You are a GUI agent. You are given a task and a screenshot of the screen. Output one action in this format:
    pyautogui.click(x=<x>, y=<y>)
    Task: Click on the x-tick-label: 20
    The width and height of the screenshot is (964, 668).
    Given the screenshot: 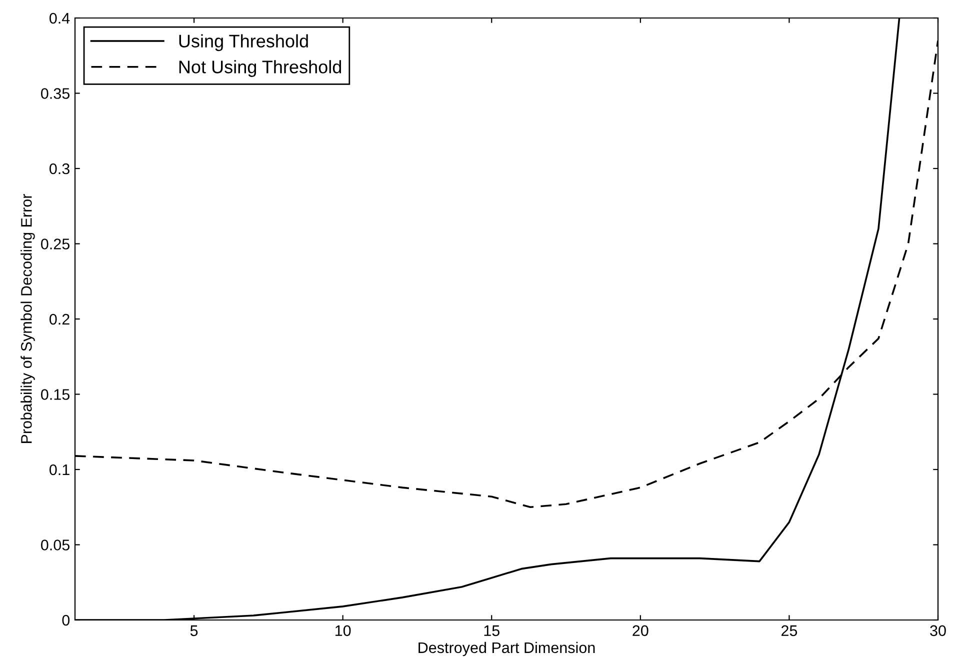 What is the action you would take?
    pyautogui.click(x=640, y=630)
    